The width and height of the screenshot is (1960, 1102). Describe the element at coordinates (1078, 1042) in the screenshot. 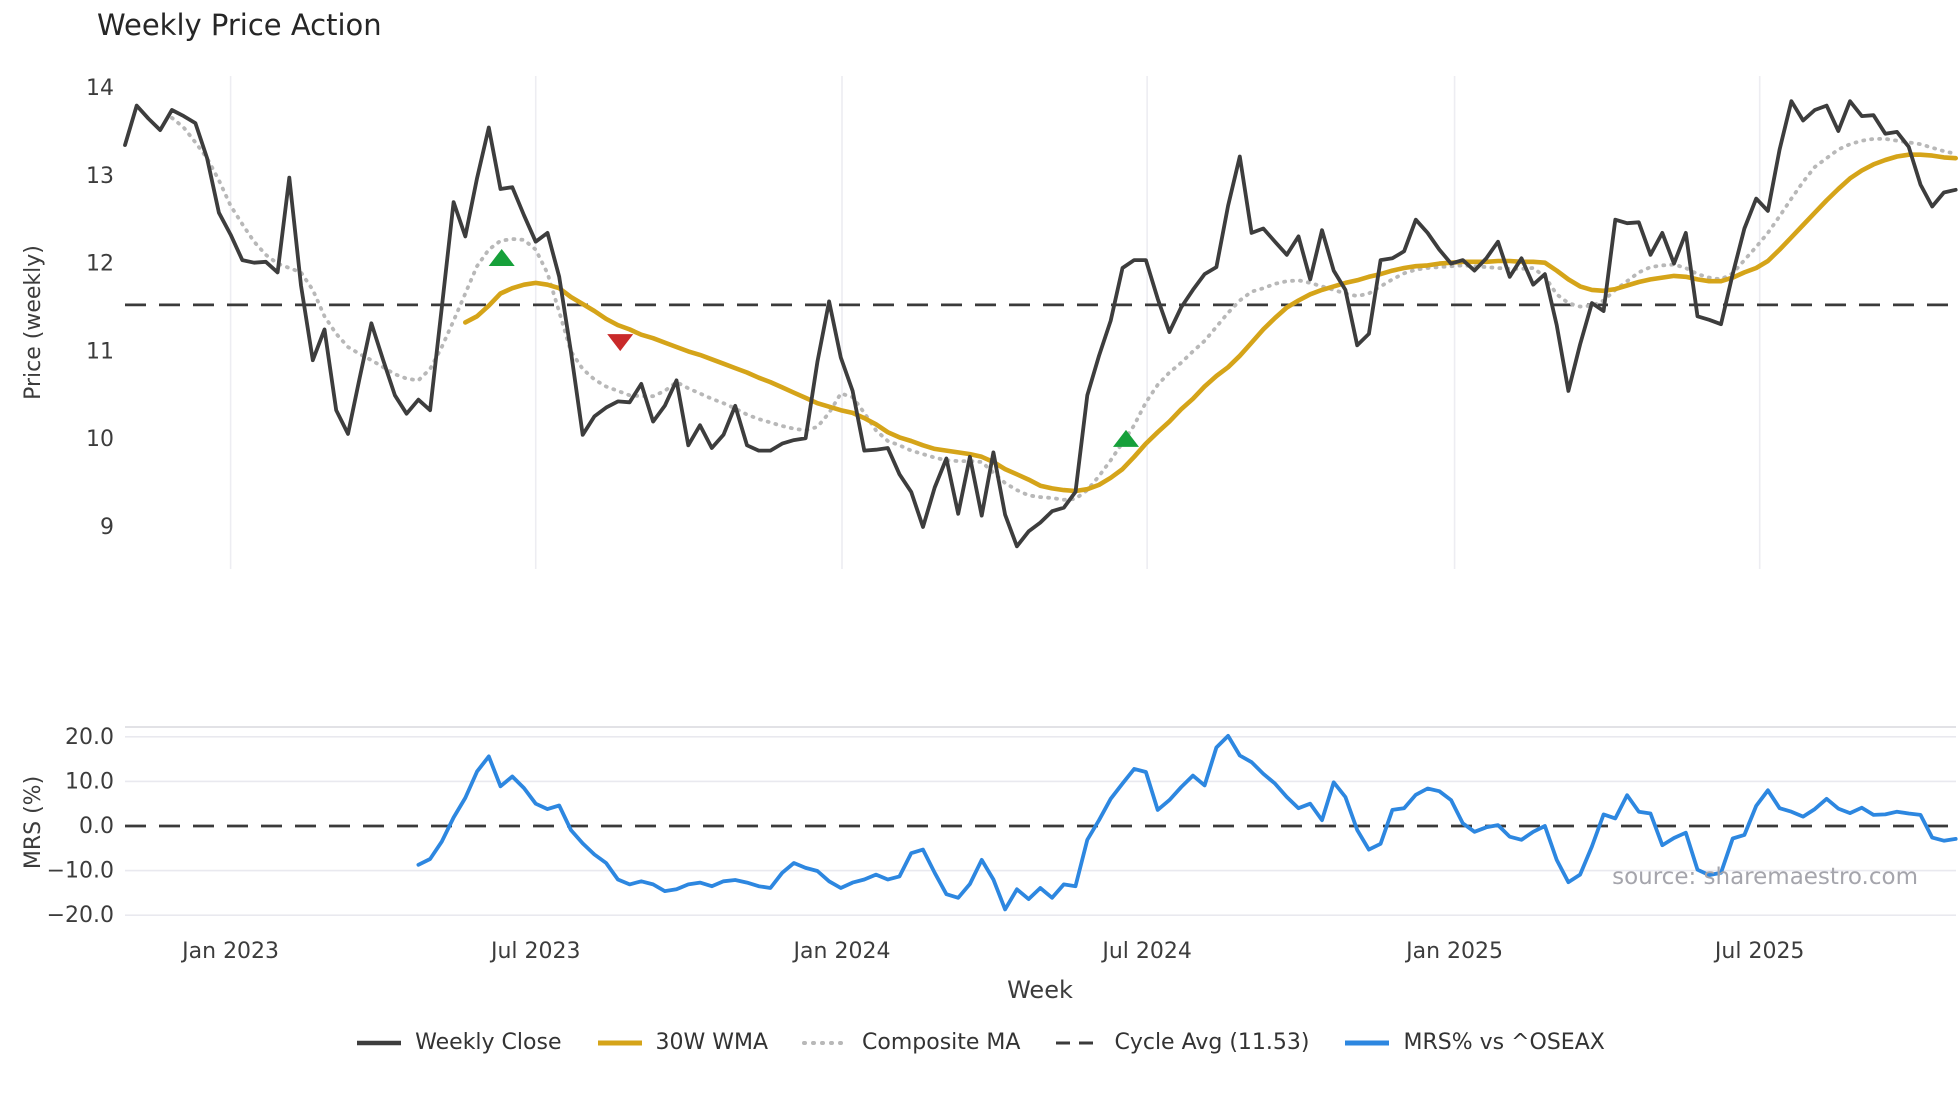

I see `legend-swatch-dashed` at that location.